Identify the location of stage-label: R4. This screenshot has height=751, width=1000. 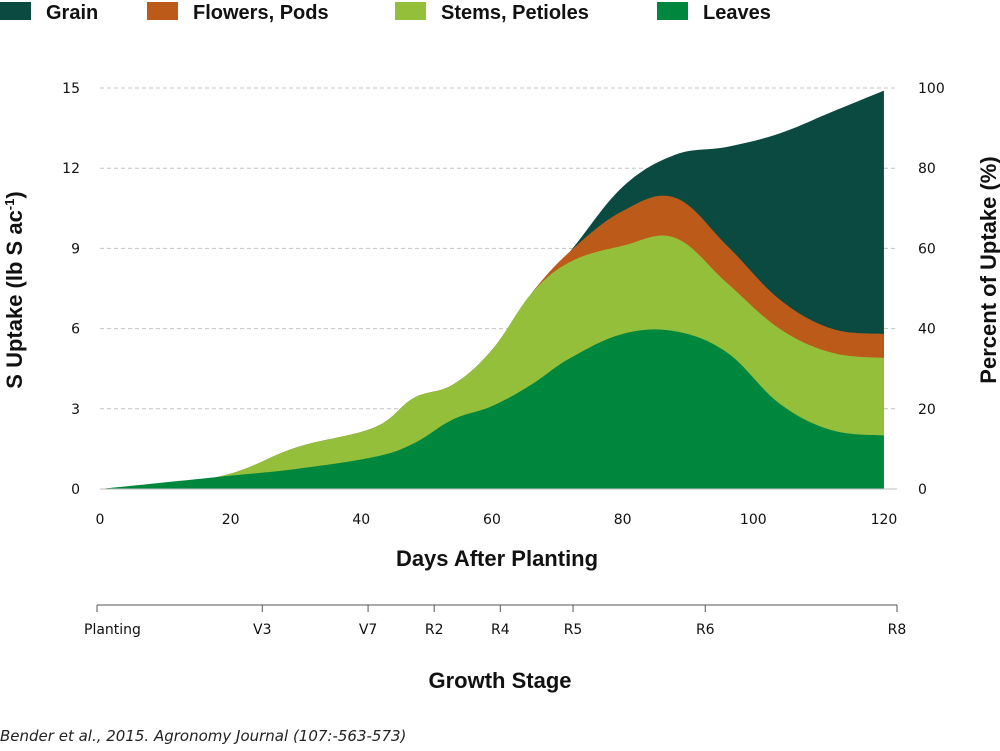
(500, 630).